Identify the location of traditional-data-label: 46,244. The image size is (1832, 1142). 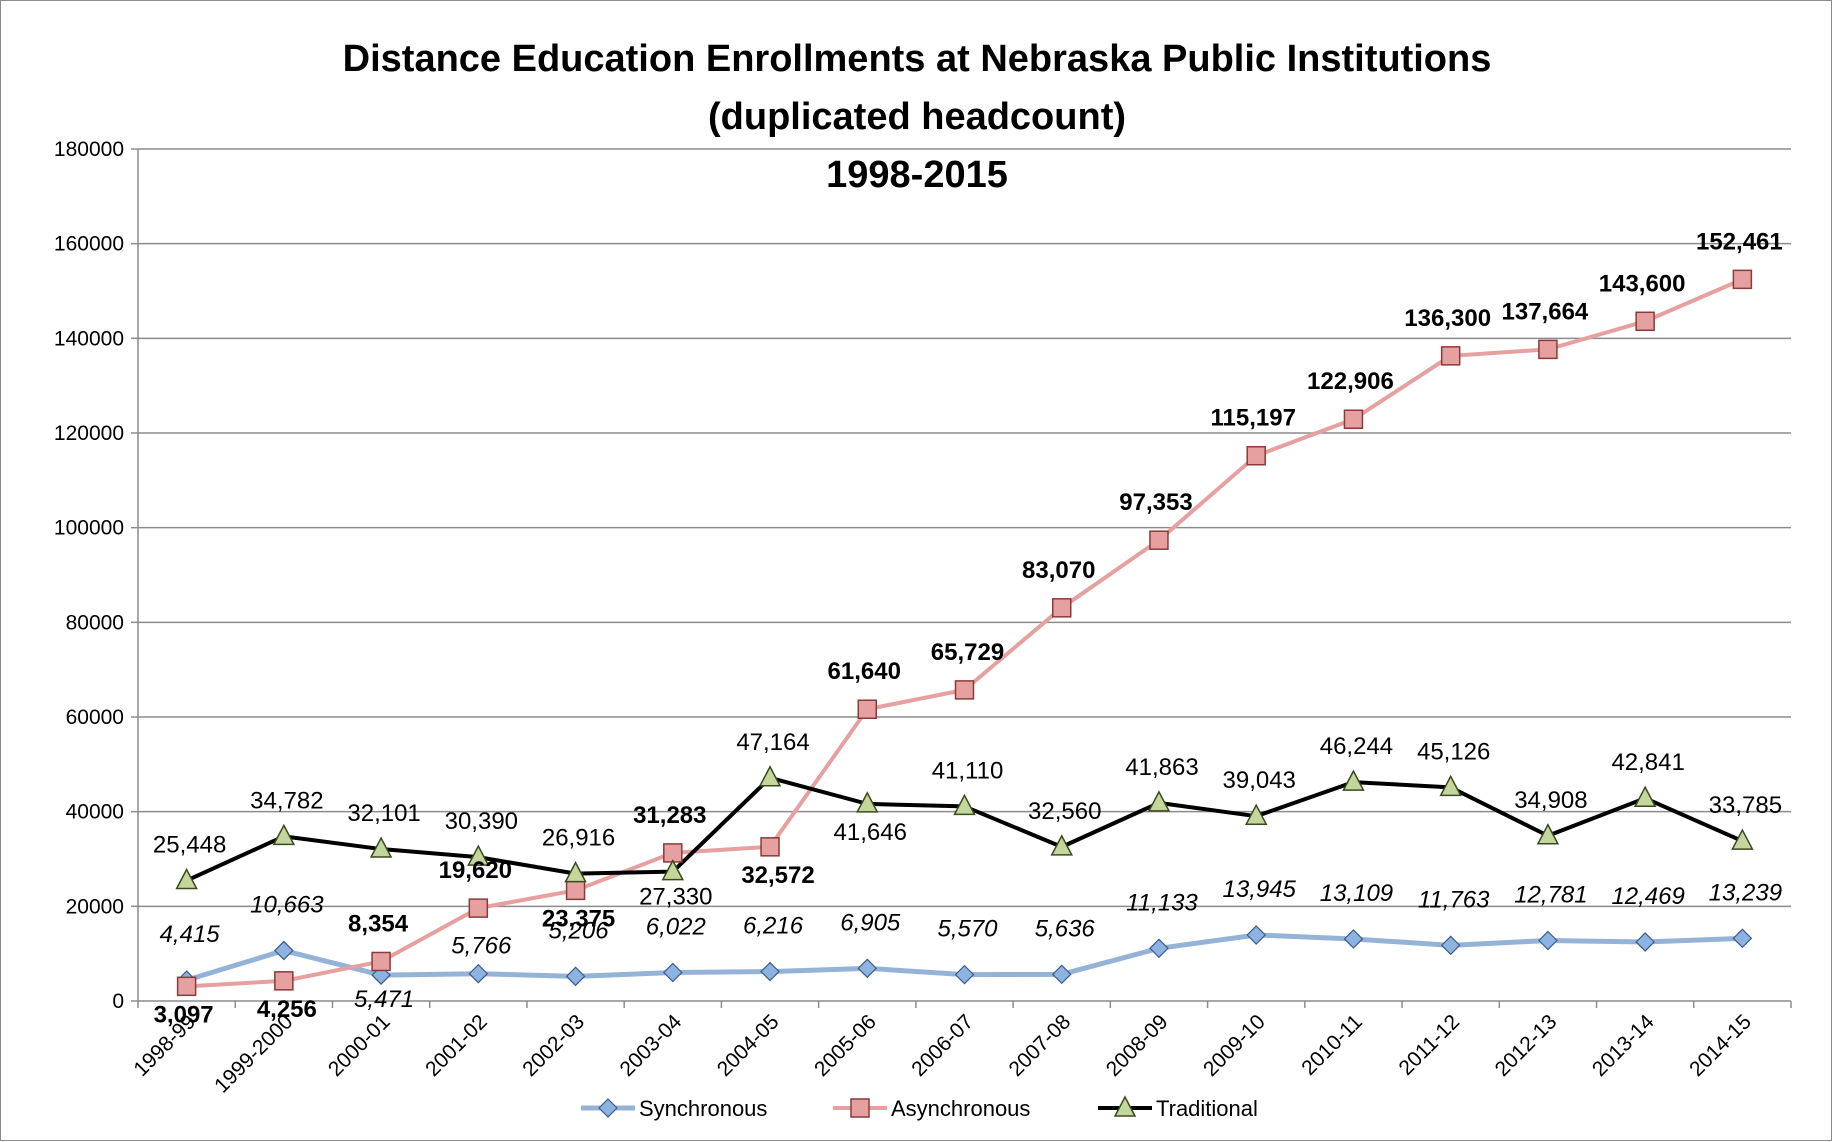
(1356, 746).